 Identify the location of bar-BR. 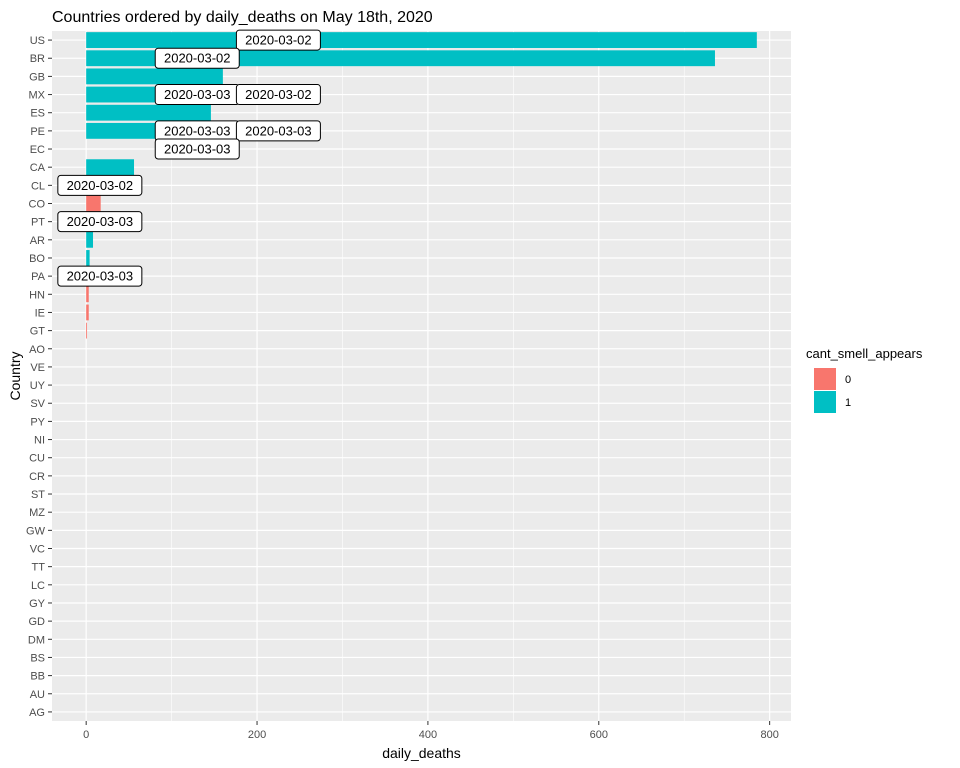
(400, 58).